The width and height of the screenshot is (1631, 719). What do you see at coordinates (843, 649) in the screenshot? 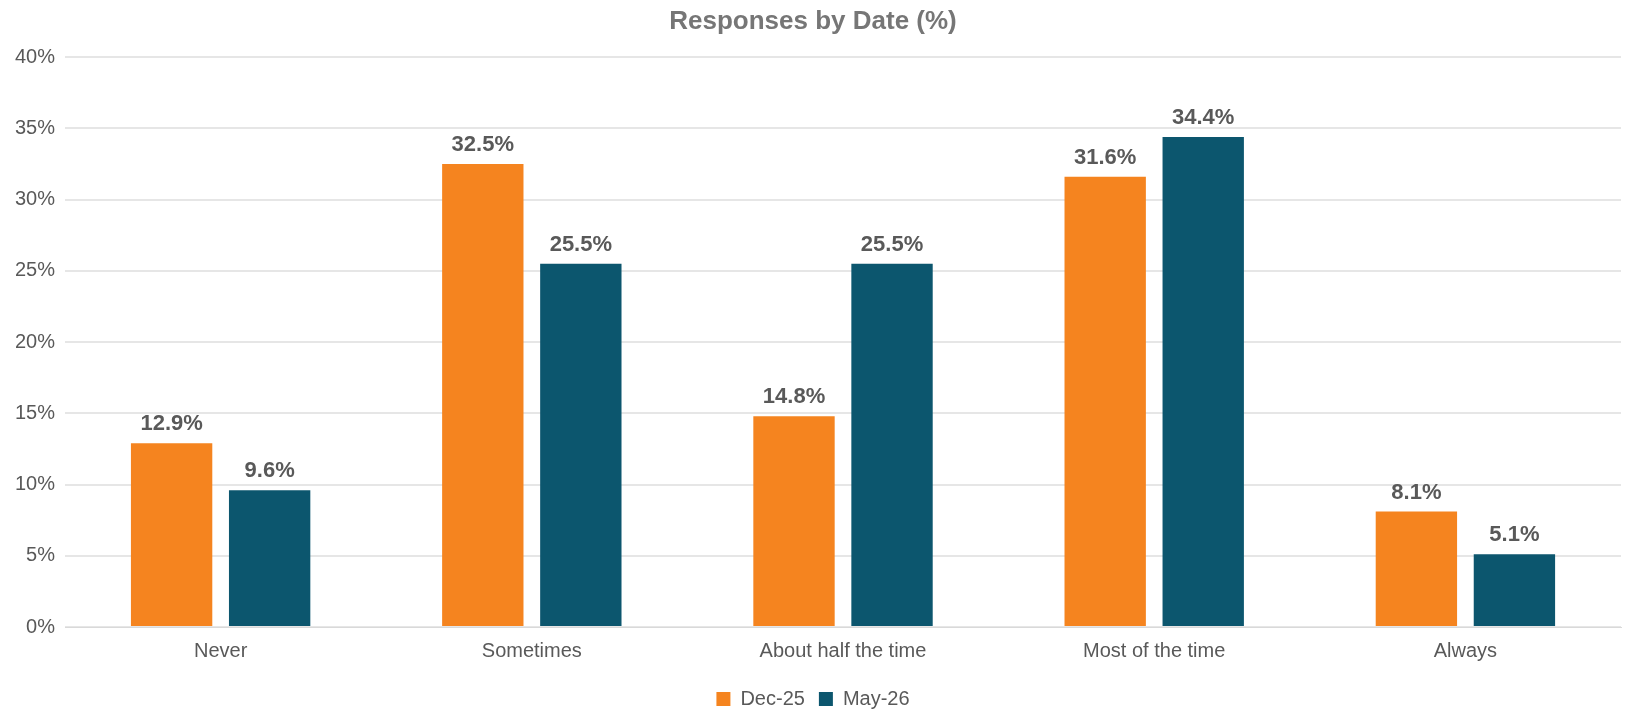
I see `x-tick-label: About half the time` at bounding box center [843, 649].